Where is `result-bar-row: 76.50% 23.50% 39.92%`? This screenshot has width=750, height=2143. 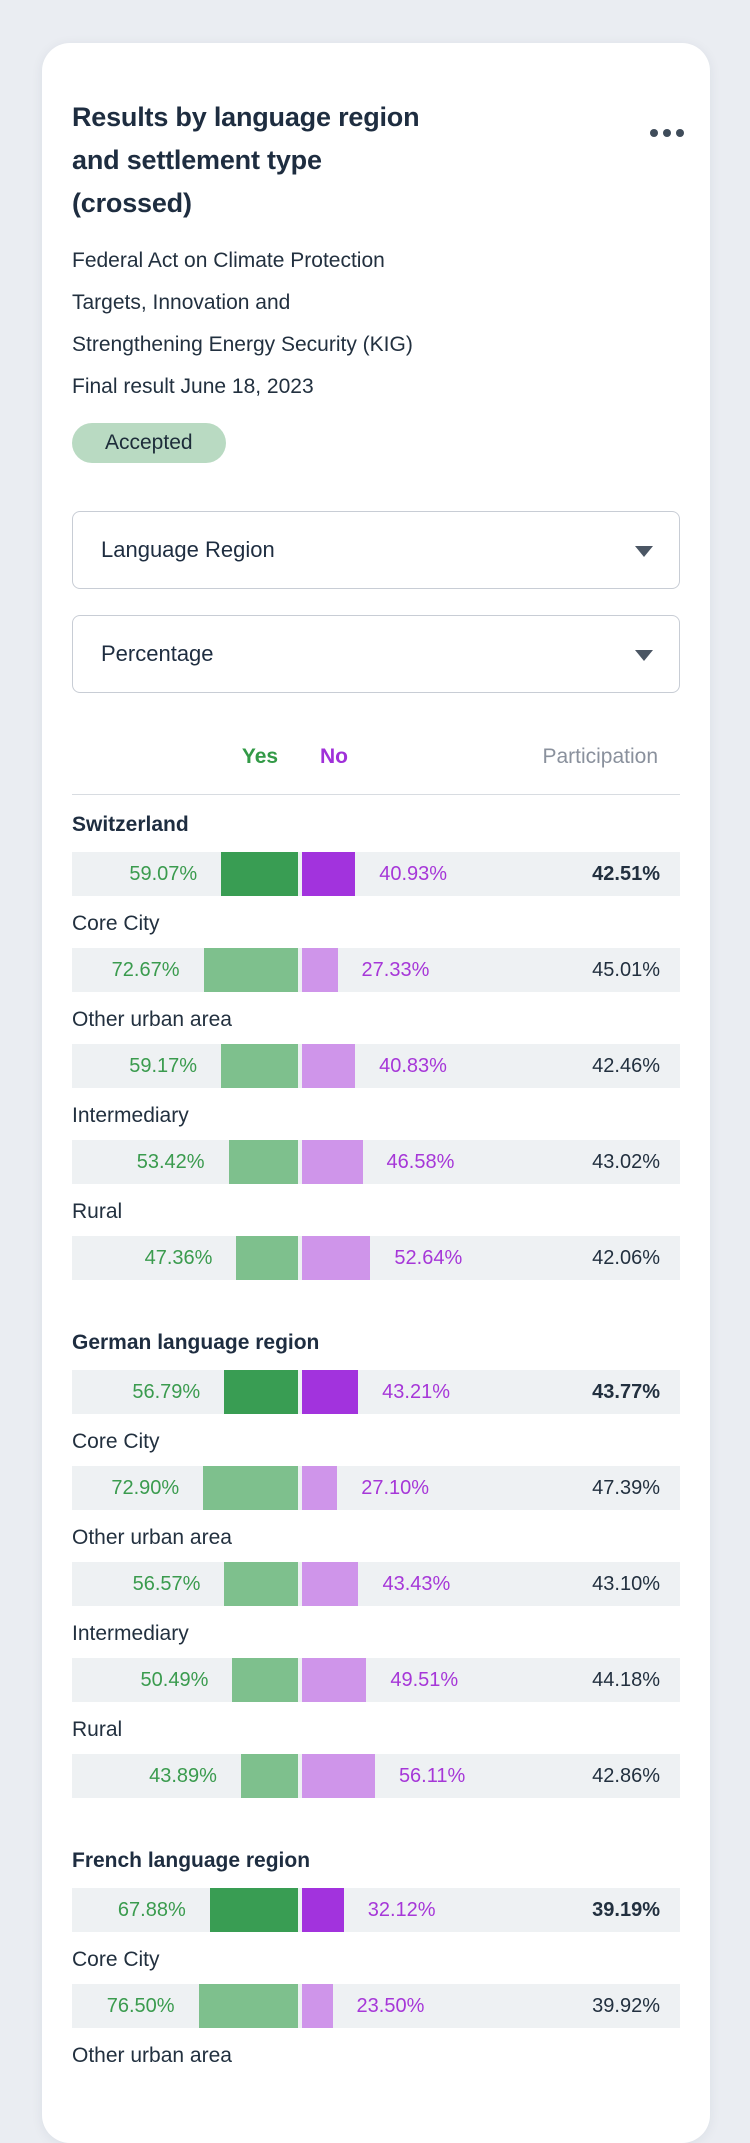
result-bar-row: 76.50% 23.50% 39.92% is located at coordinates (376, 2006).